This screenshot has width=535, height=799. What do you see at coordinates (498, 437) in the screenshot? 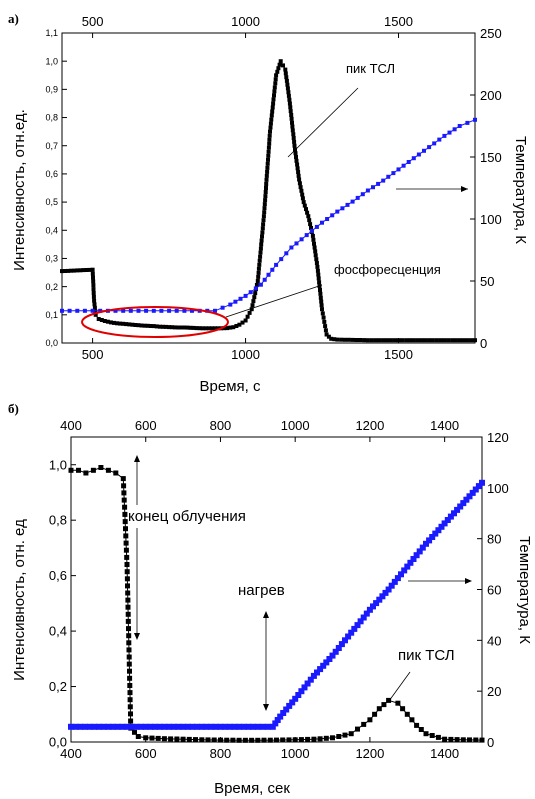
I see `panel-b-y2-tick-label: 120` at bounding box center [498, 437].